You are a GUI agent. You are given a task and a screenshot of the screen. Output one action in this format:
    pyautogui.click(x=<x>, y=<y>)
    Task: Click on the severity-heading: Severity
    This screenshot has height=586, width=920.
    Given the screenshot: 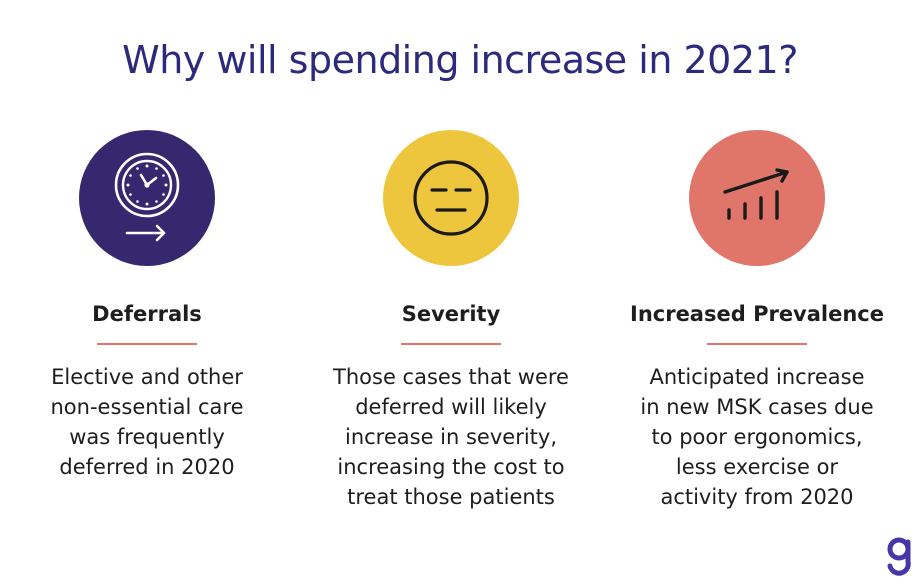 What is the action you would take?
    pyautogui.click(x=451, y=314)
    